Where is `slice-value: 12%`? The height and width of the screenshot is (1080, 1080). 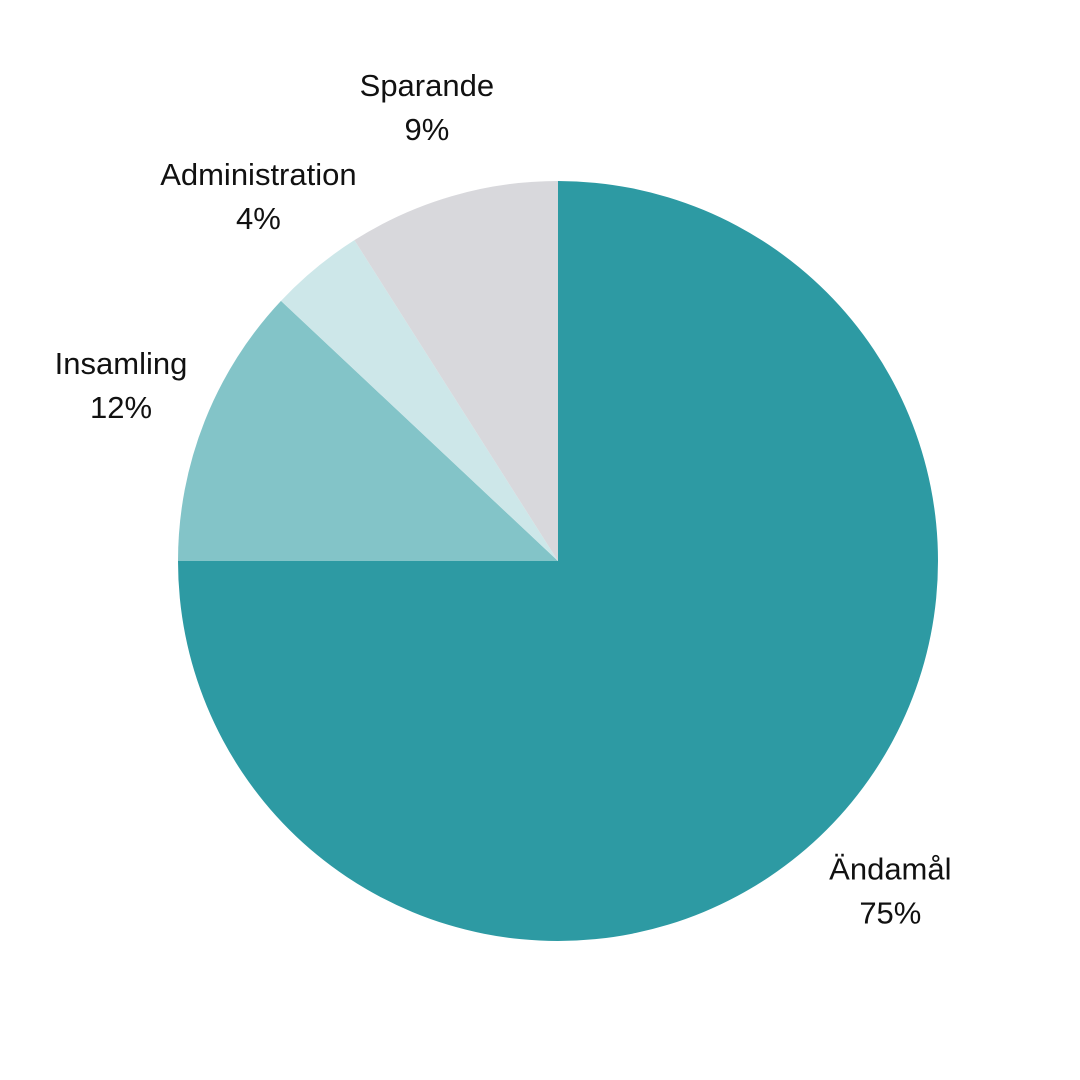
slice-value: 12% is located at coordinates (121, 407).